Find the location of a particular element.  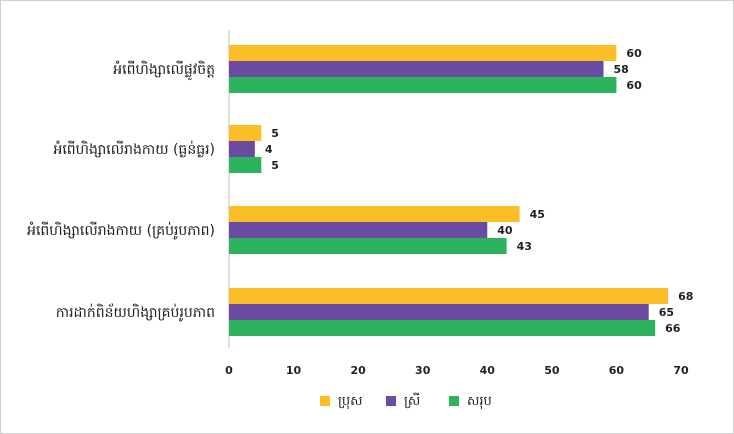

data-label-4-series-3: 66 is located at coordinates (673, 328).